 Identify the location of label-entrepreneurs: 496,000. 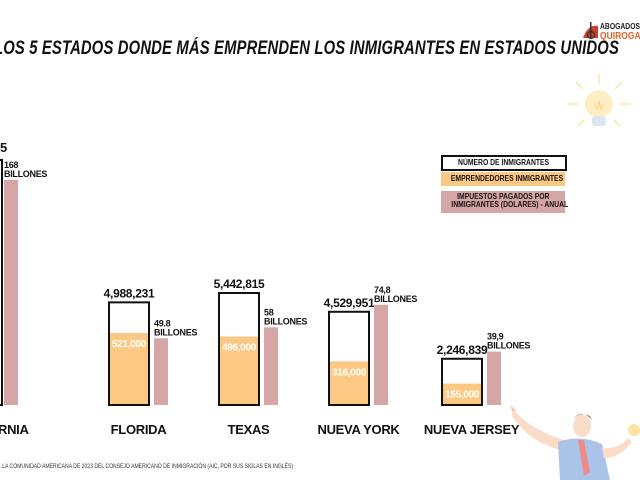
(239, 347).